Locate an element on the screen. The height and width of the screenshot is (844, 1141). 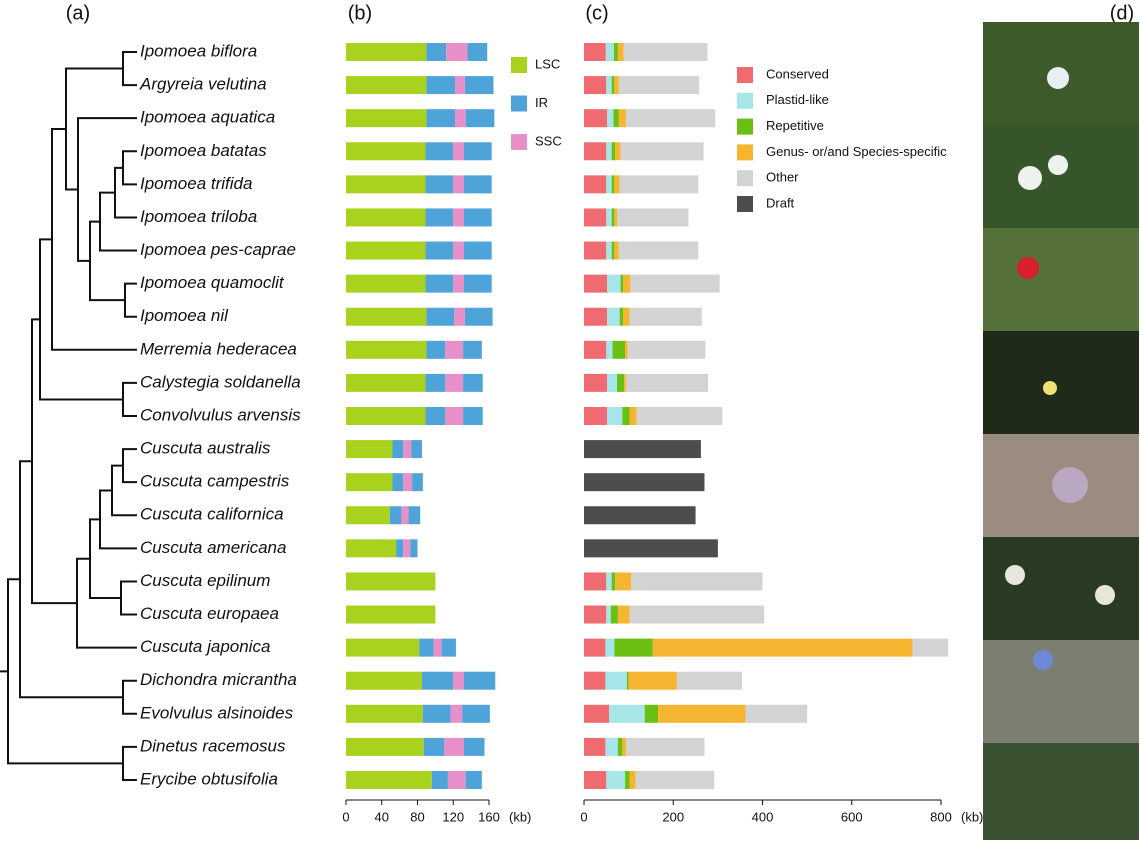
panel-label: (d) is located at coordinates (1122, 13).